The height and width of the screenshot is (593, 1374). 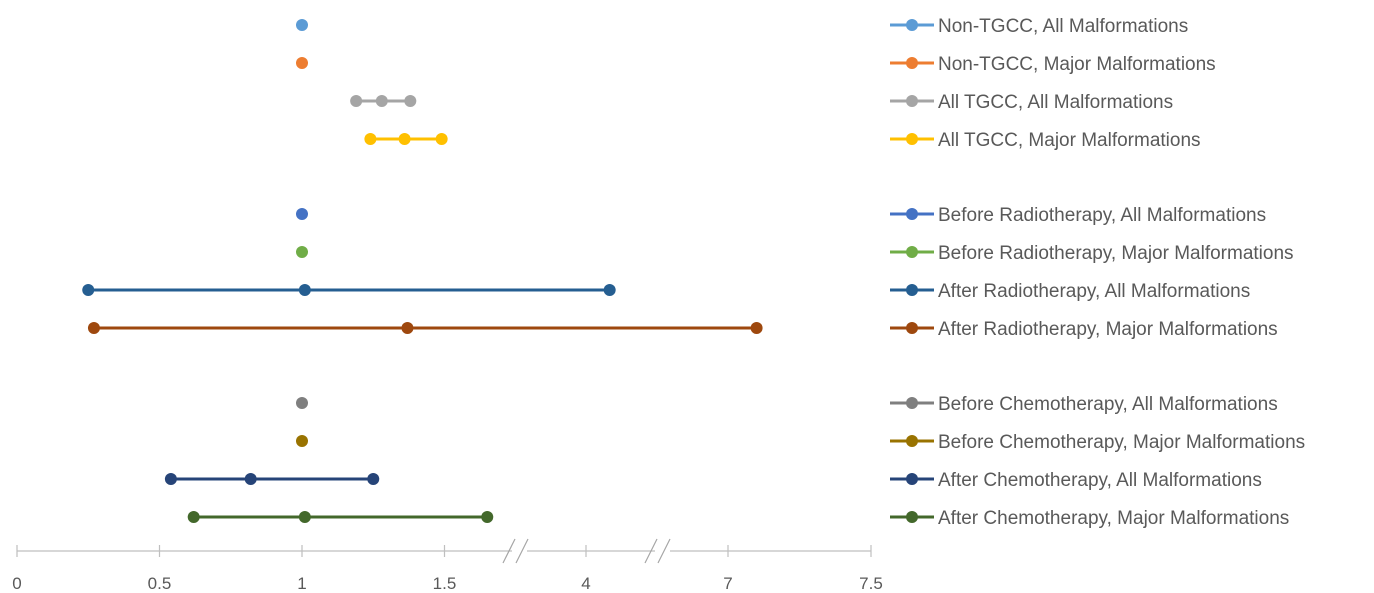 I want to click on legend-label: All TGCC, Major Malformations, so click(x=1069, y=140).